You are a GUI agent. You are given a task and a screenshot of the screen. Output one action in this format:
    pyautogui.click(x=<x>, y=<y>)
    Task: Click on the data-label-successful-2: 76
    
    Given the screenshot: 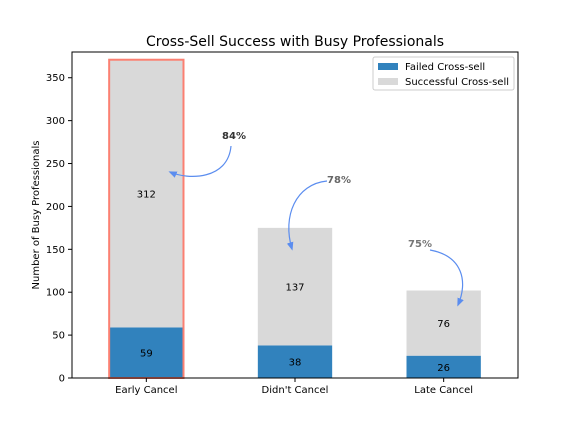 What is the action you would take?
    pyautogui.click(x=443, y=324)
    